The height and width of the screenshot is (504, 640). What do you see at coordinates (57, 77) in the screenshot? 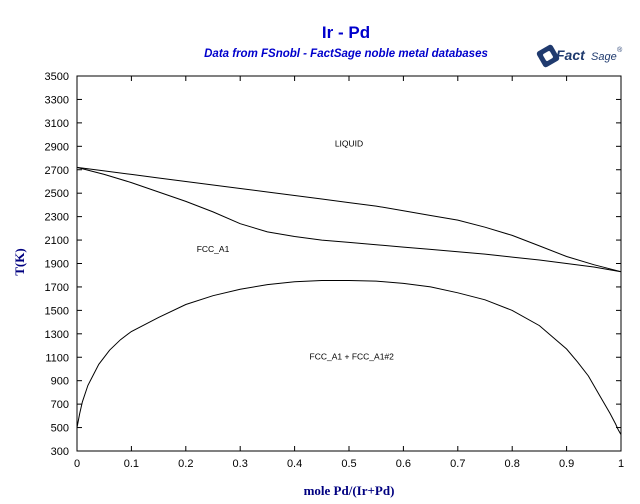
I see `y-tick-label: 3500` at bounding box center [57, 77].